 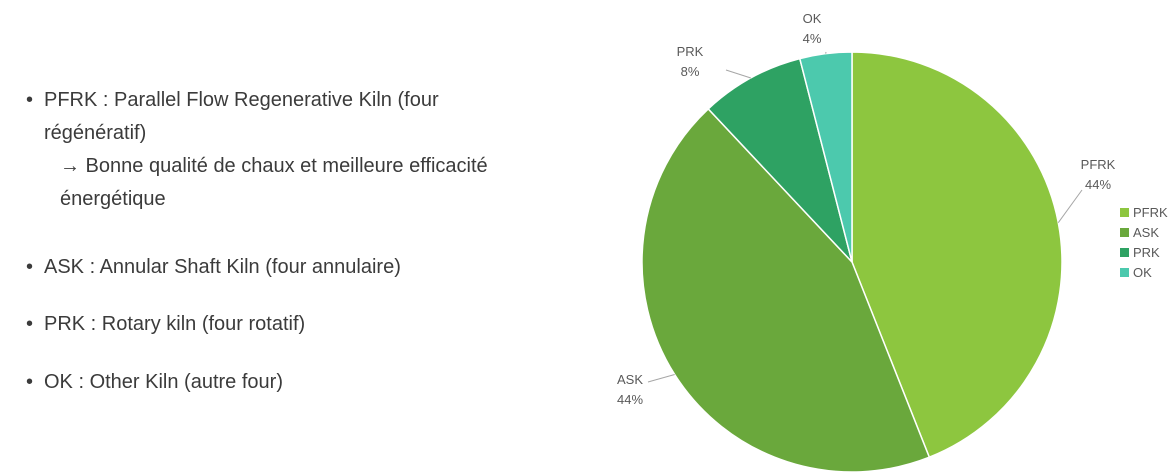 What do you see at coordinates (1098, 164) in the screenshot?
I see `data-label-name: PFRK` at bounding box center [1098, 164].